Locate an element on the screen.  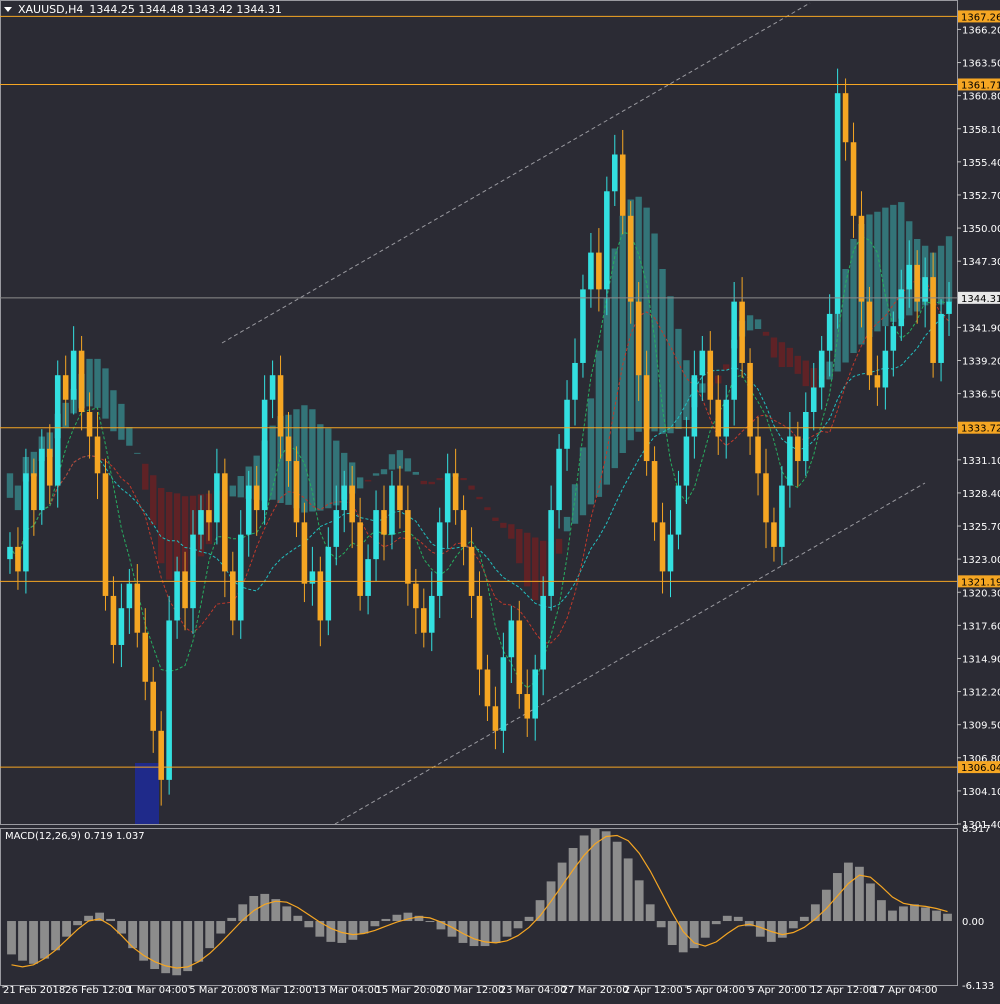
price-tick-label: 1363.50 is located at coordinates (981, 64).